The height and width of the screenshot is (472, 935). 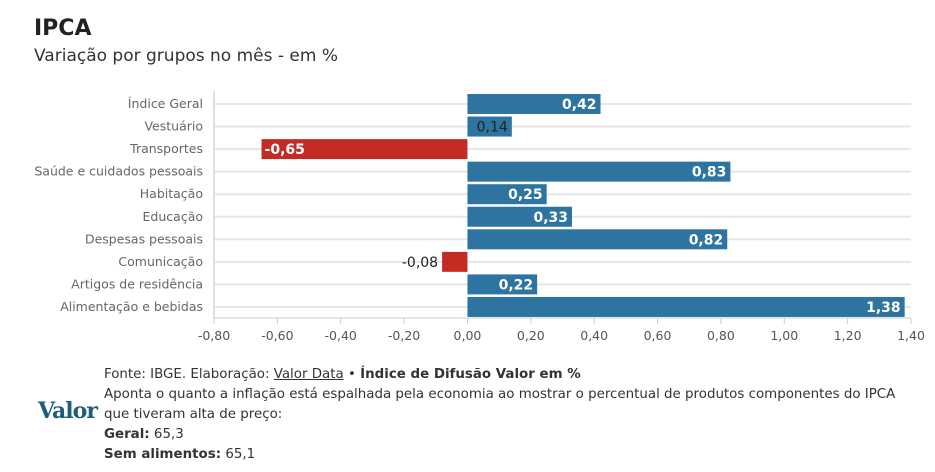 I want to click on sem-alimentos-label: Sem alimentos:, so click(x=163, y=454).